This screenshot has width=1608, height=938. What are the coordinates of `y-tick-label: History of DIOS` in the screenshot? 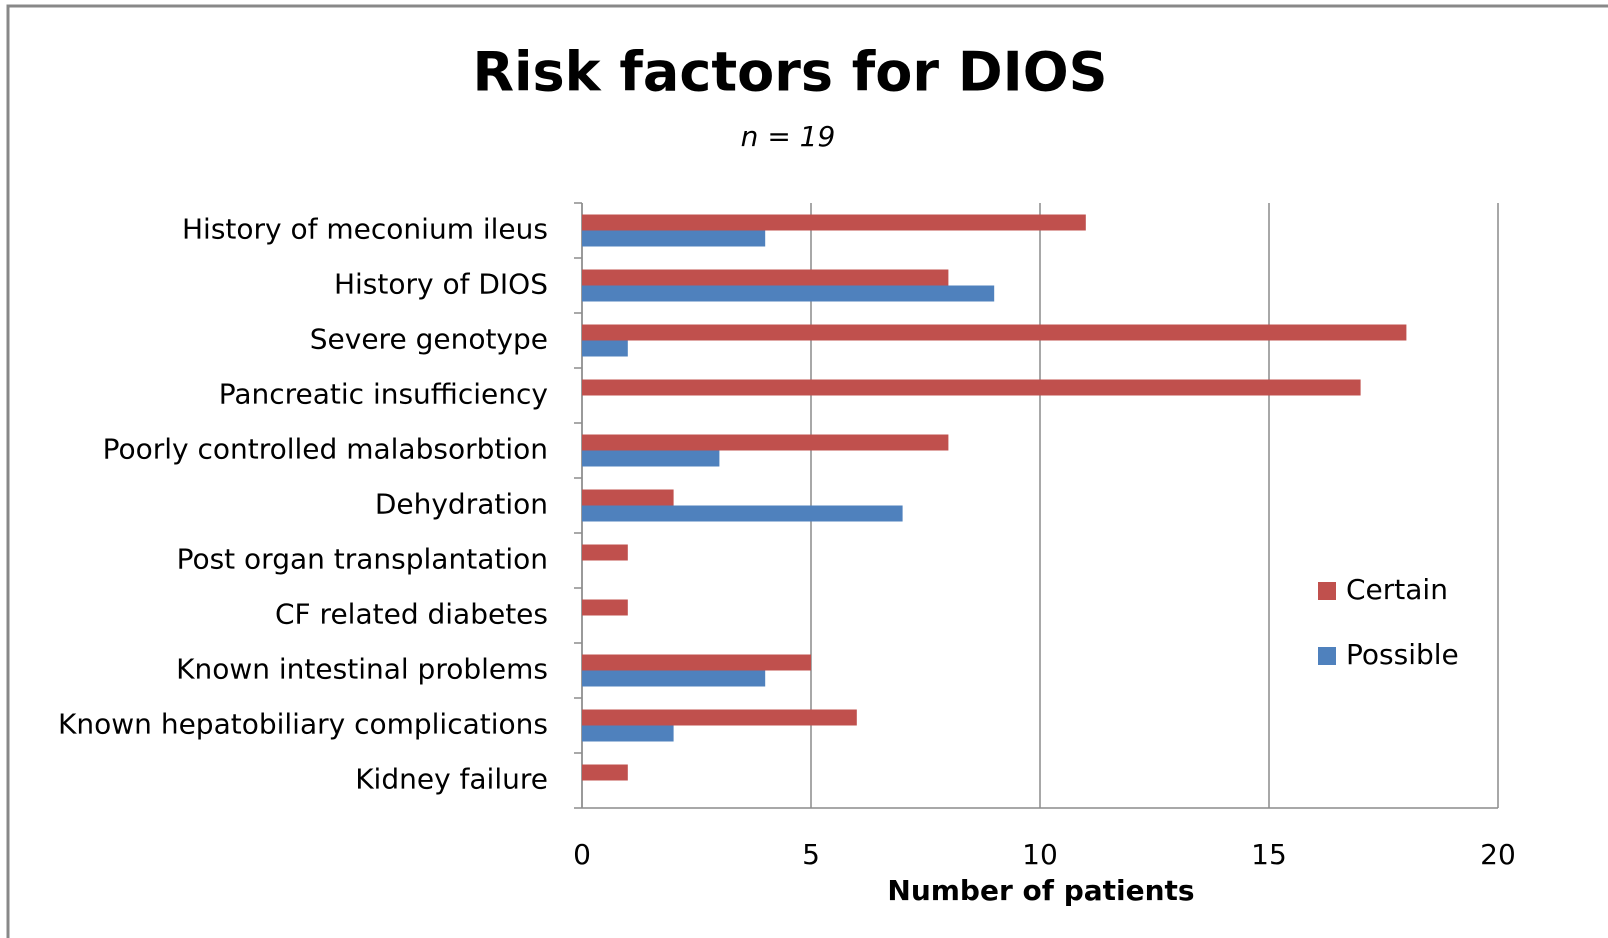 It's located at (441, 284).